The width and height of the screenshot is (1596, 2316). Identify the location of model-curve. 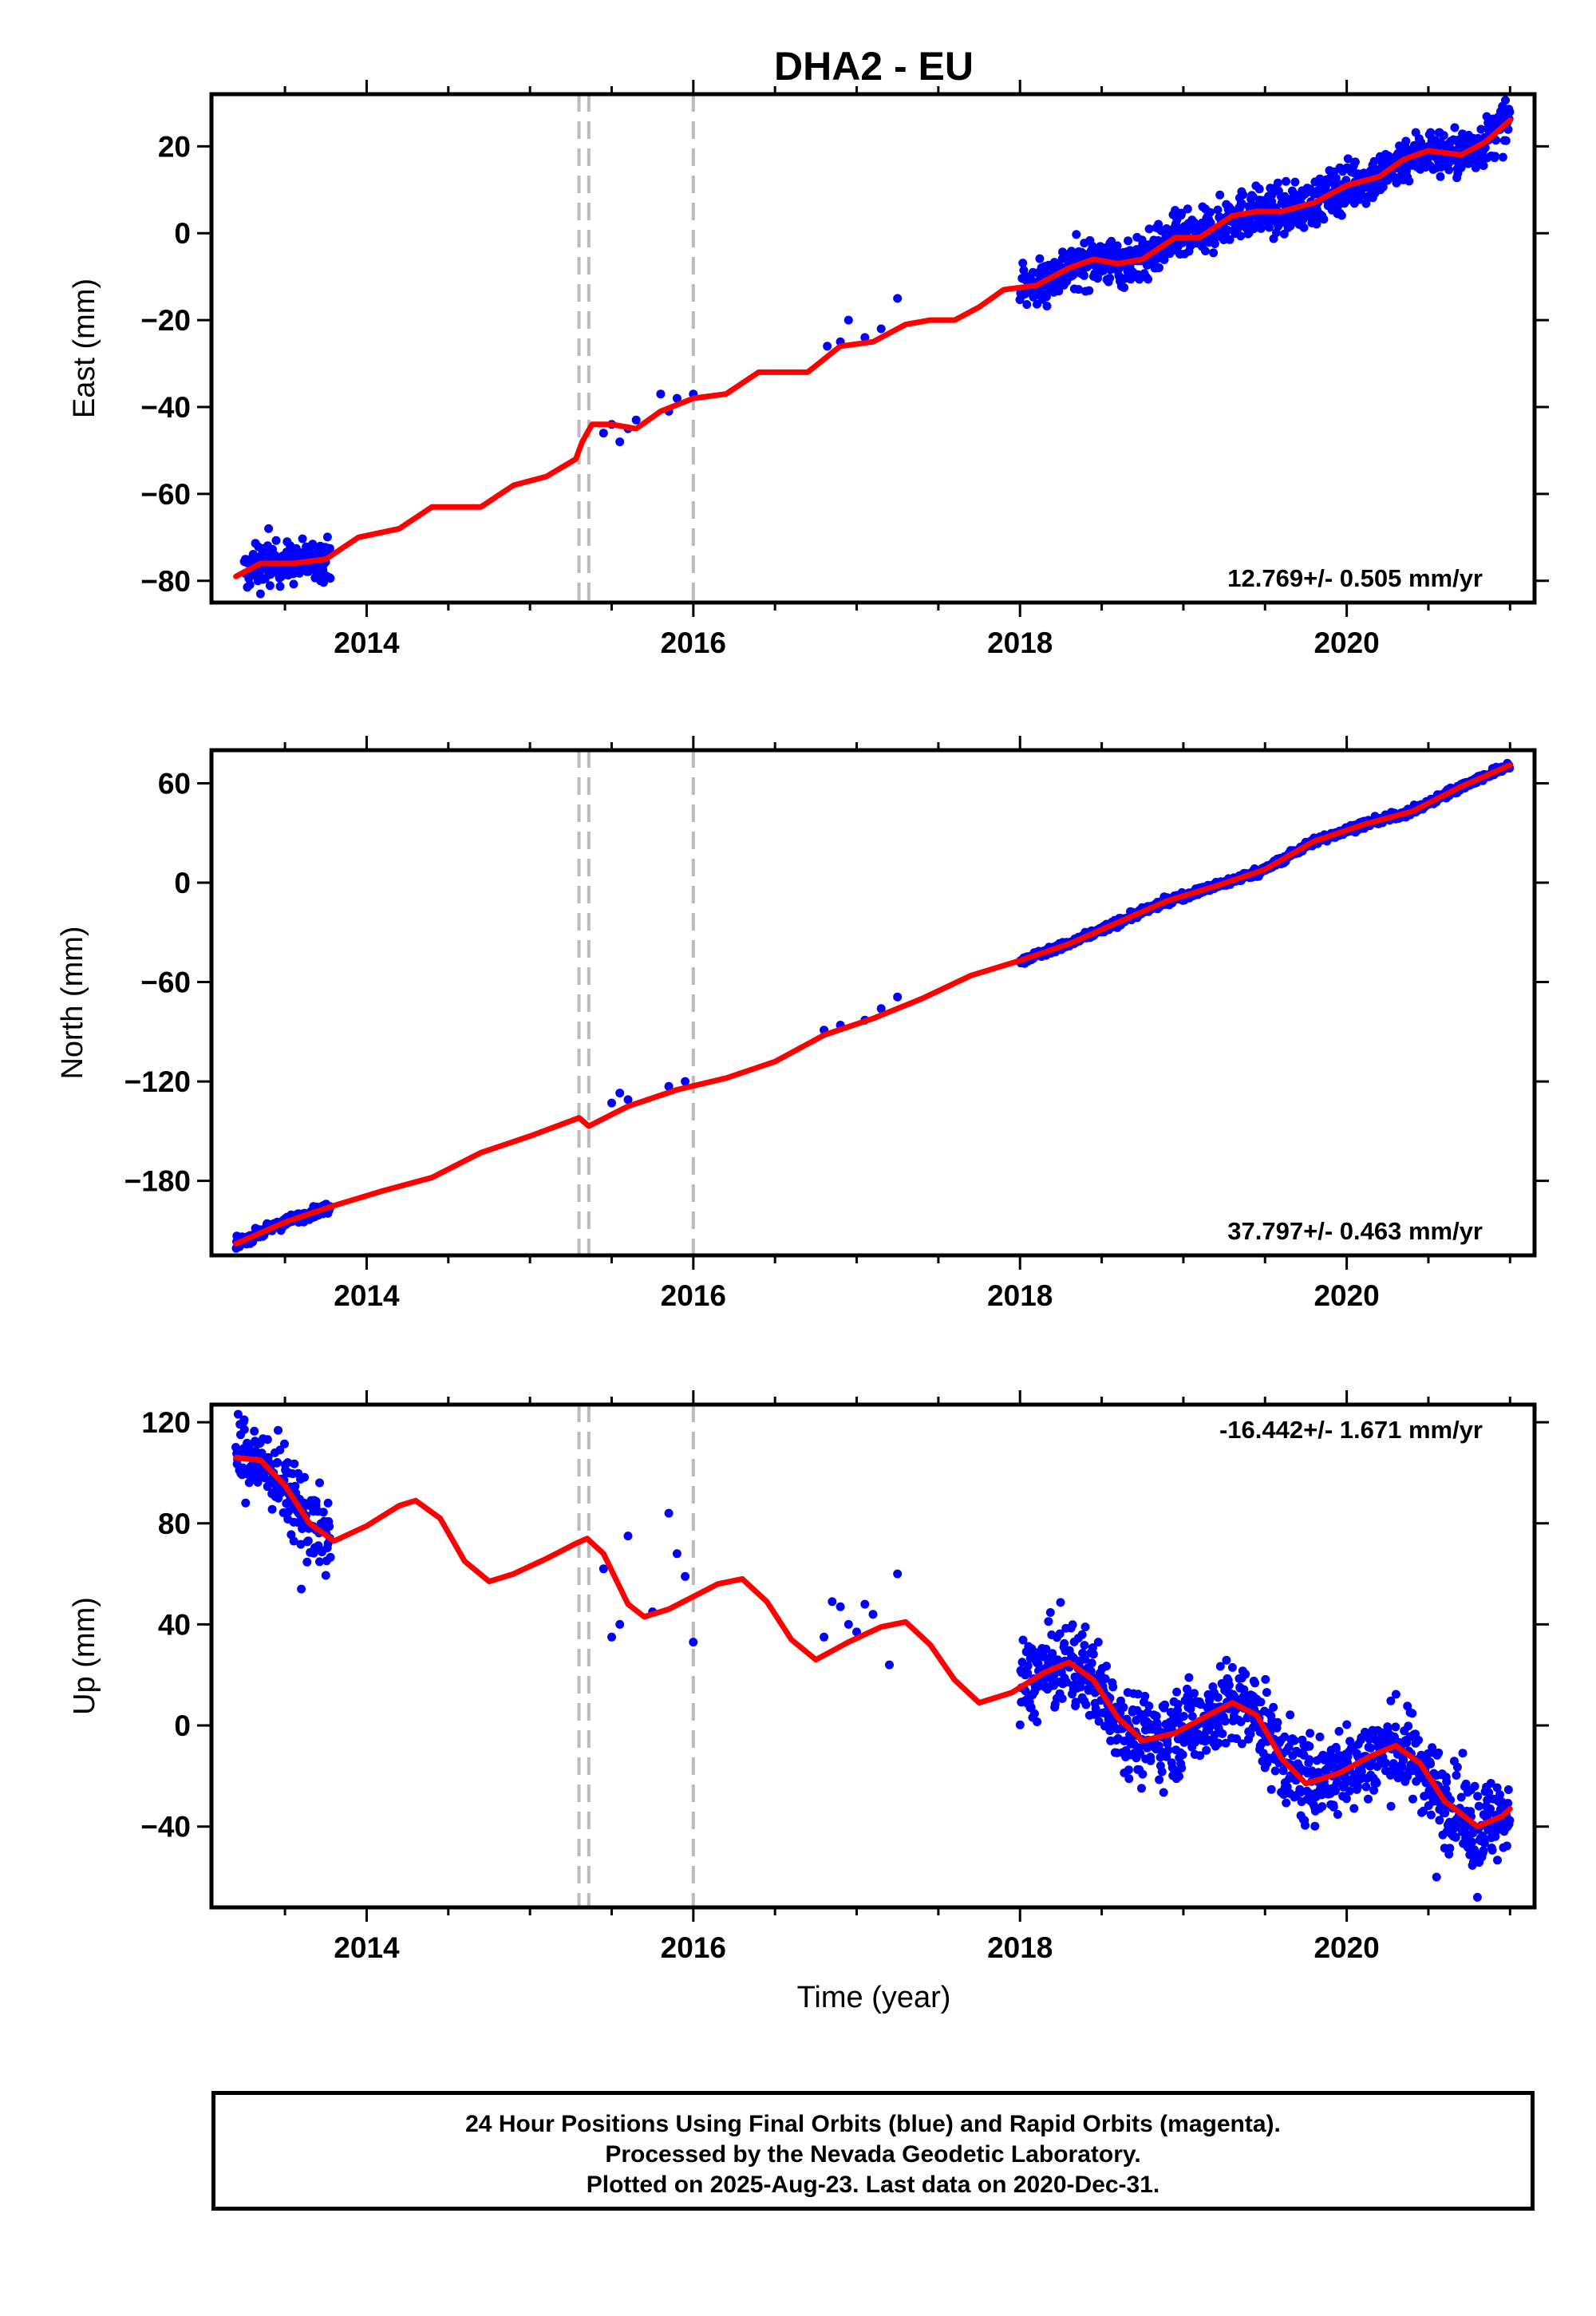
(873, 1643).